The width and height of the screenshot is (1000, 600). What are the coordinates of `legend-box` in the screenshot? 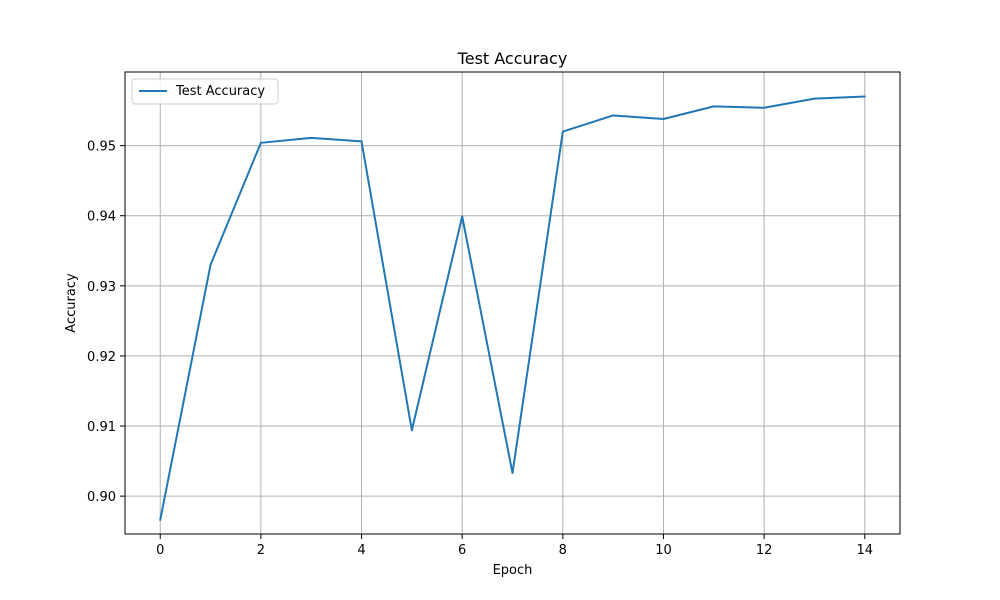 It's located at (205, 91).